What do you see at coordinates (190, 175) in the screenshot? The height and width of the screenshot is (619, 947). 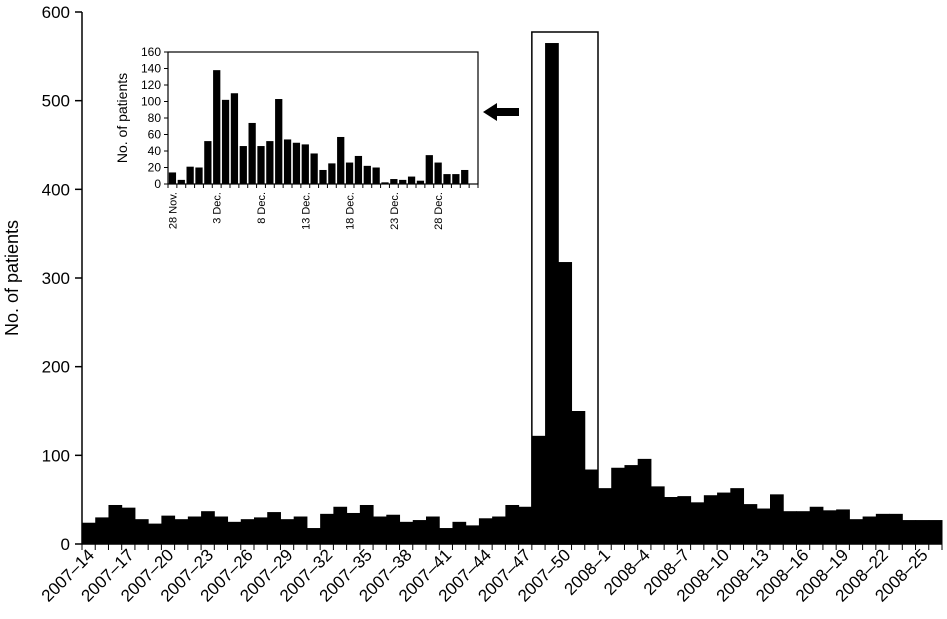 I see `inset-bar-30 Nov.` at bounding box center [190, 175].